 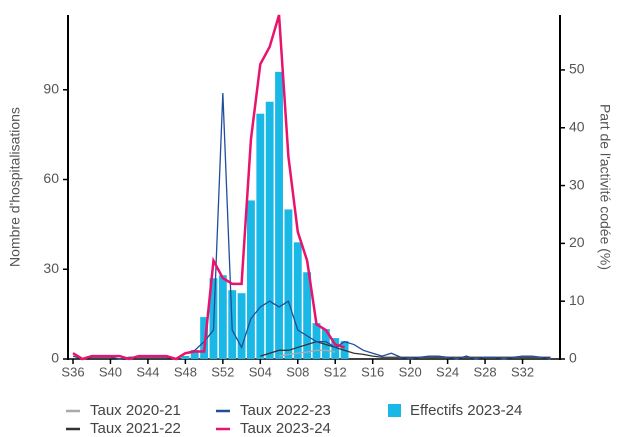 I want to click on y2-axis-label: Part de l'activité codée (%), so click(x=605, y=187).